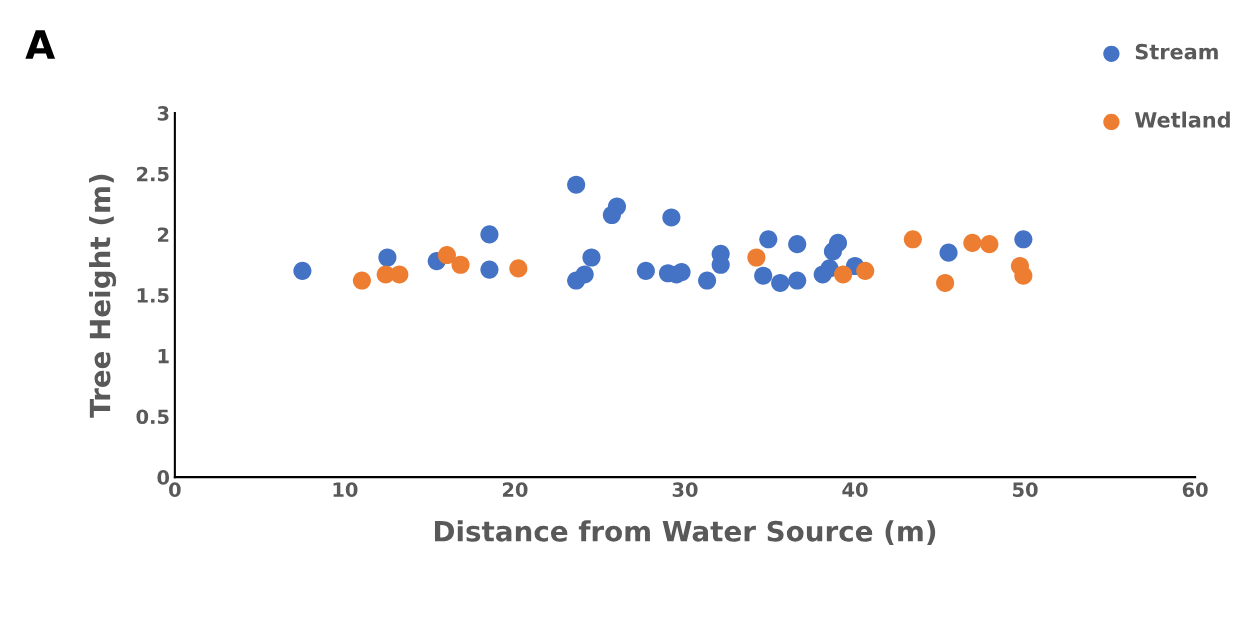 This screenshot has width=1258, height=618. I want to click on legend-label: Wetland, so click(1182, 119).